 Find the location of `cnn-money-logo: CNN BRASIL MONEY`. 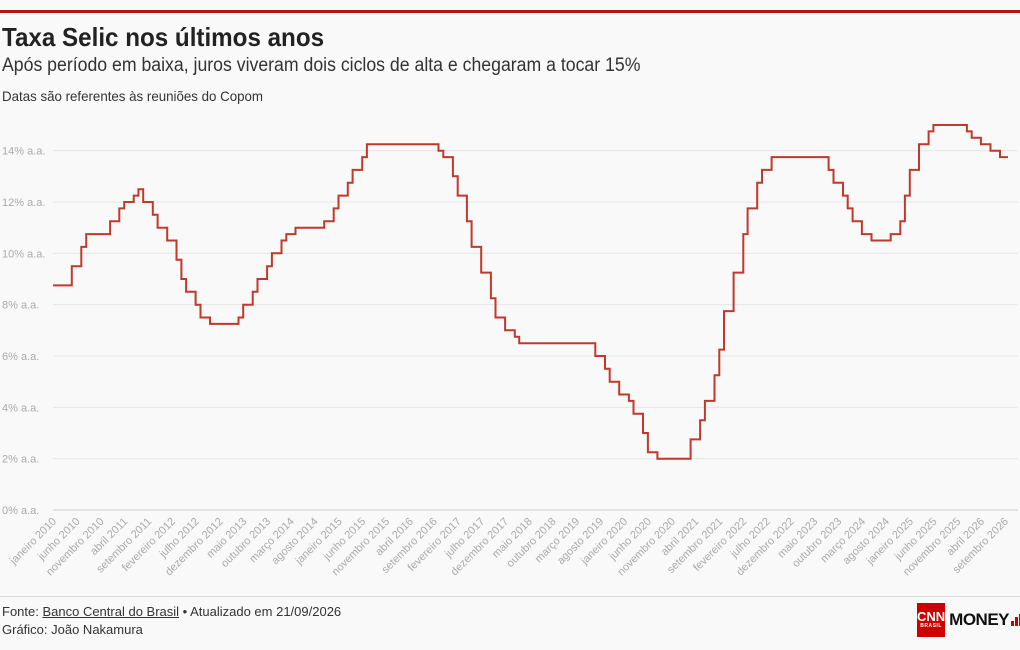

cnn-money-logo: CNN BRASIL MONEY is located at coordinates (968, 620).